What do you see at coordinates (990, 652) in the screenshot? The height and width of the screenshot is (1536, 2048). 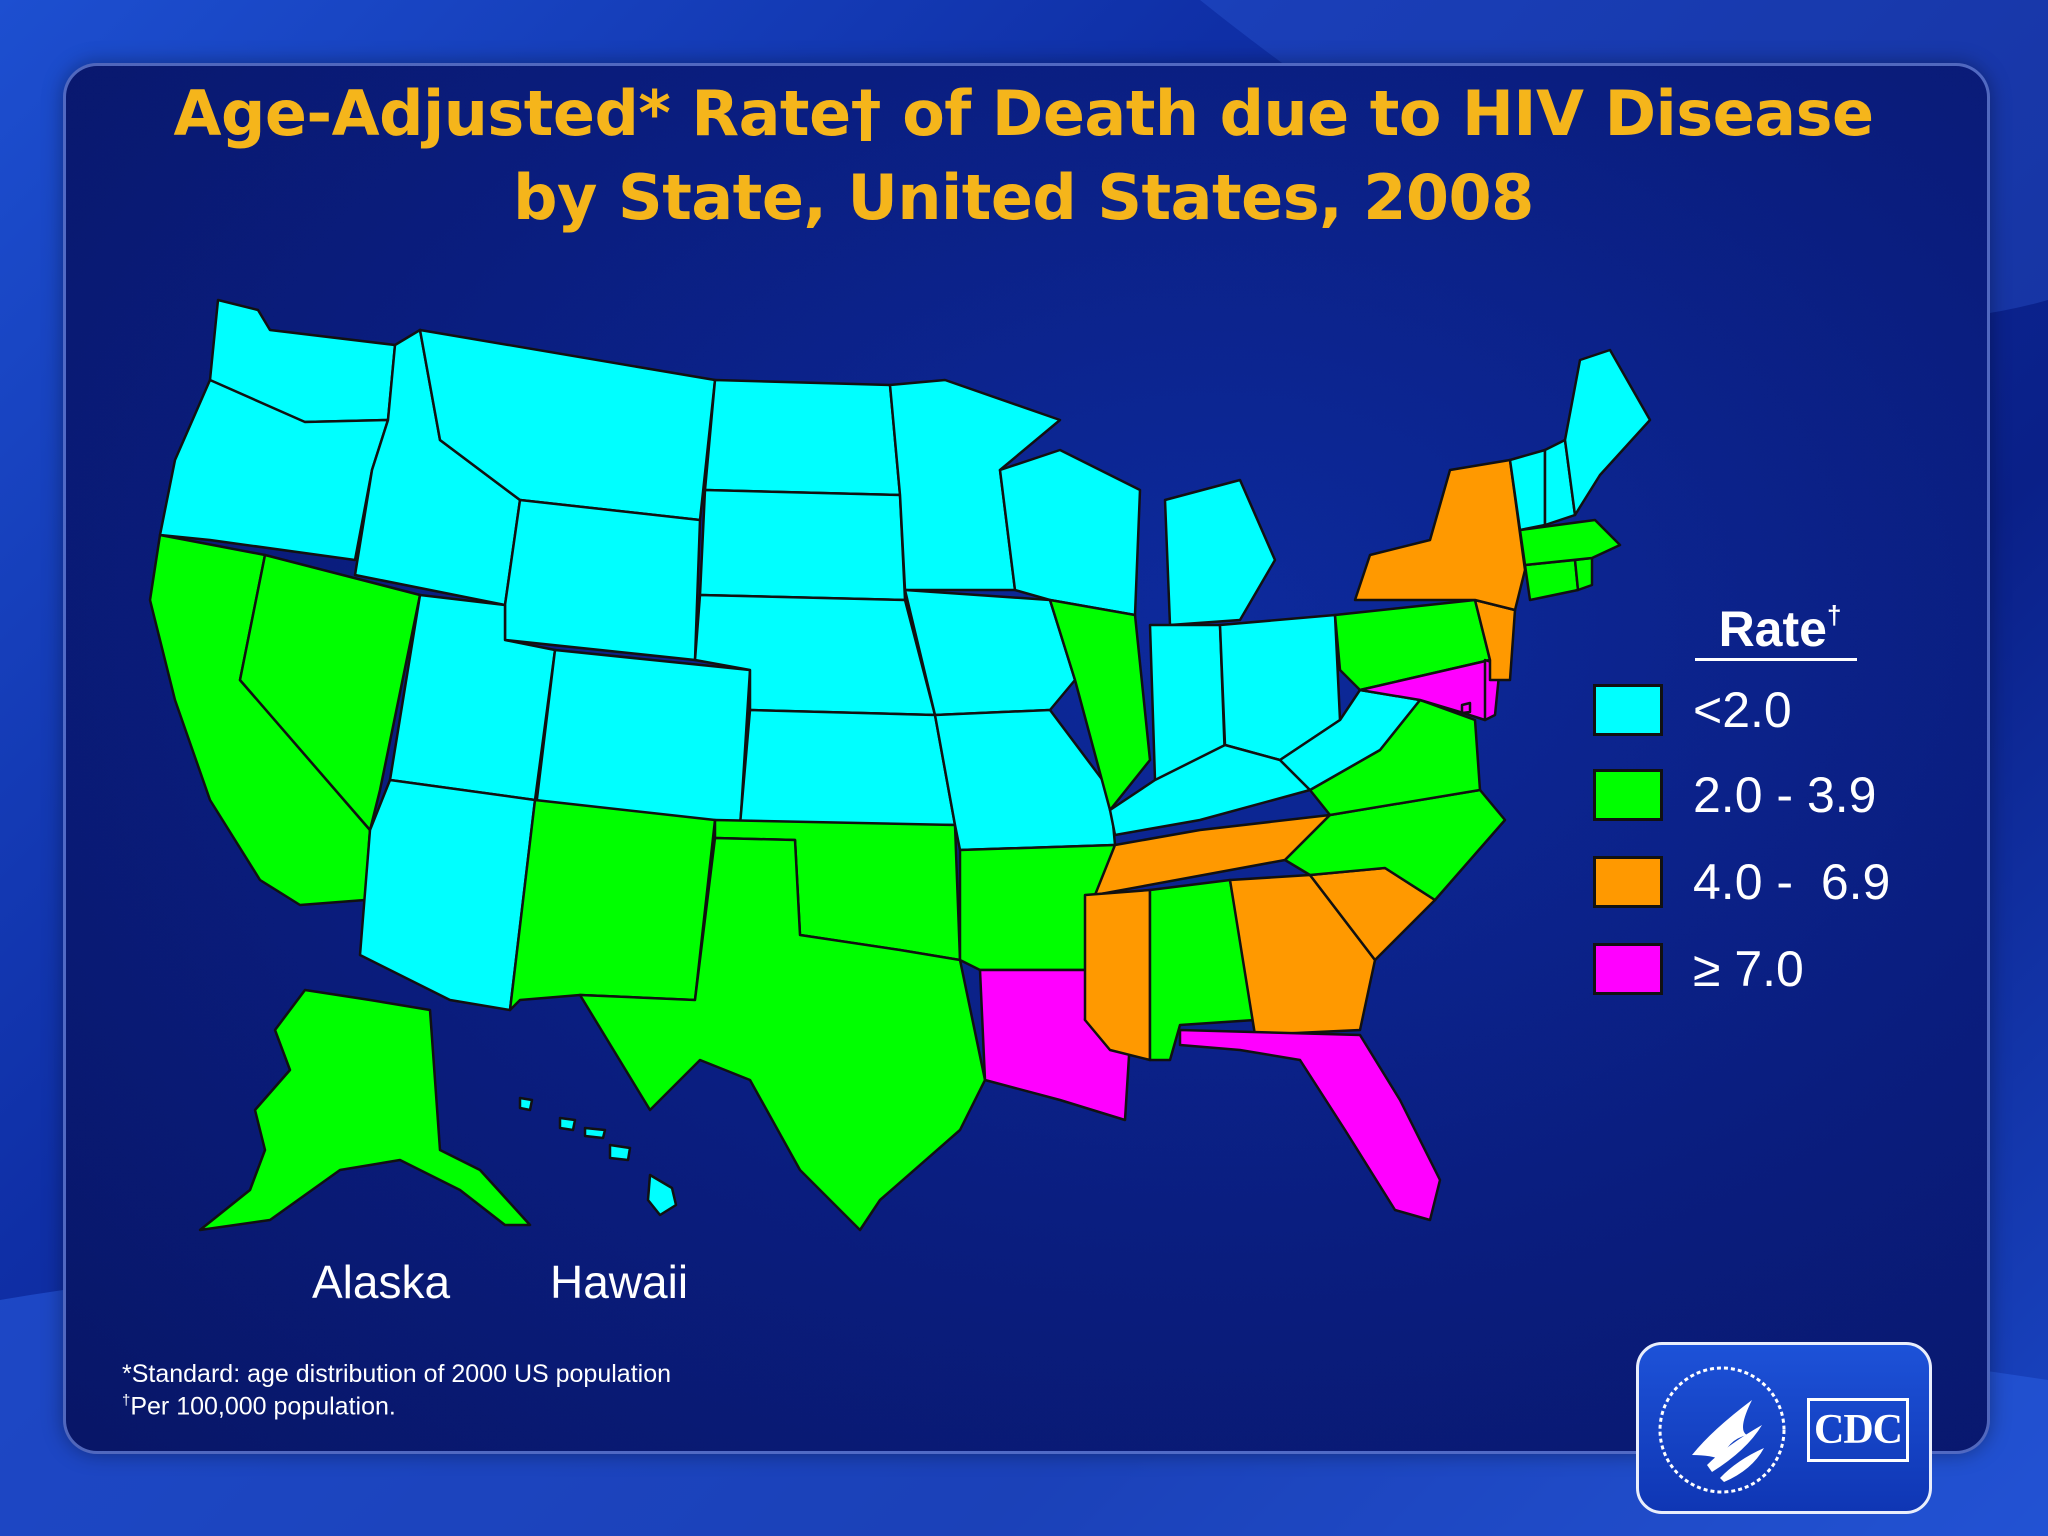 I see `state-IA` at bounding box center [990, 652].